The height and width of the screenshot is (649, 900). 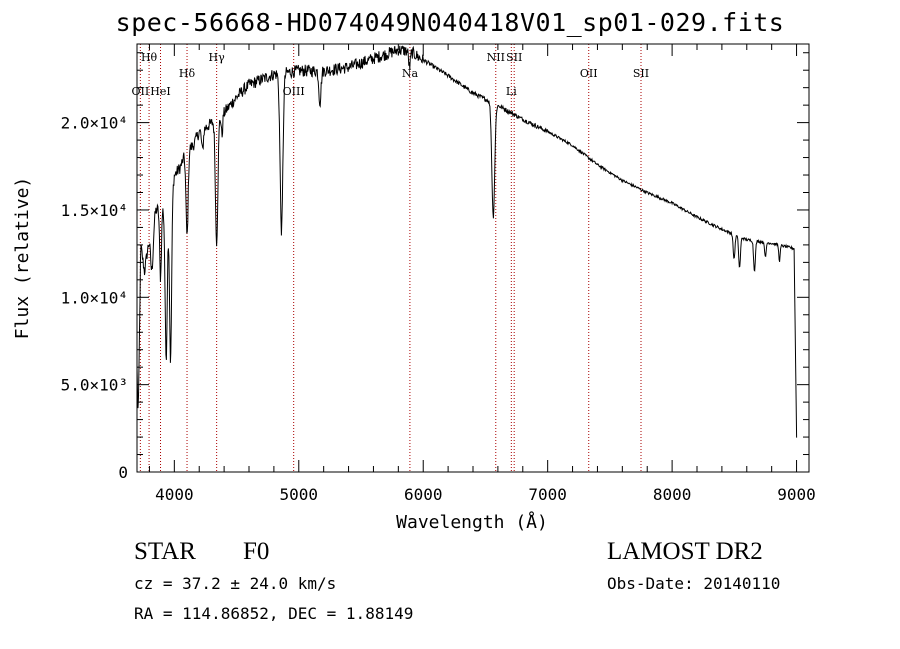 What do you see at coordinates (165, 551) in the screenshot?
I see `object-class: STAR` at bounding box center [165, 551].